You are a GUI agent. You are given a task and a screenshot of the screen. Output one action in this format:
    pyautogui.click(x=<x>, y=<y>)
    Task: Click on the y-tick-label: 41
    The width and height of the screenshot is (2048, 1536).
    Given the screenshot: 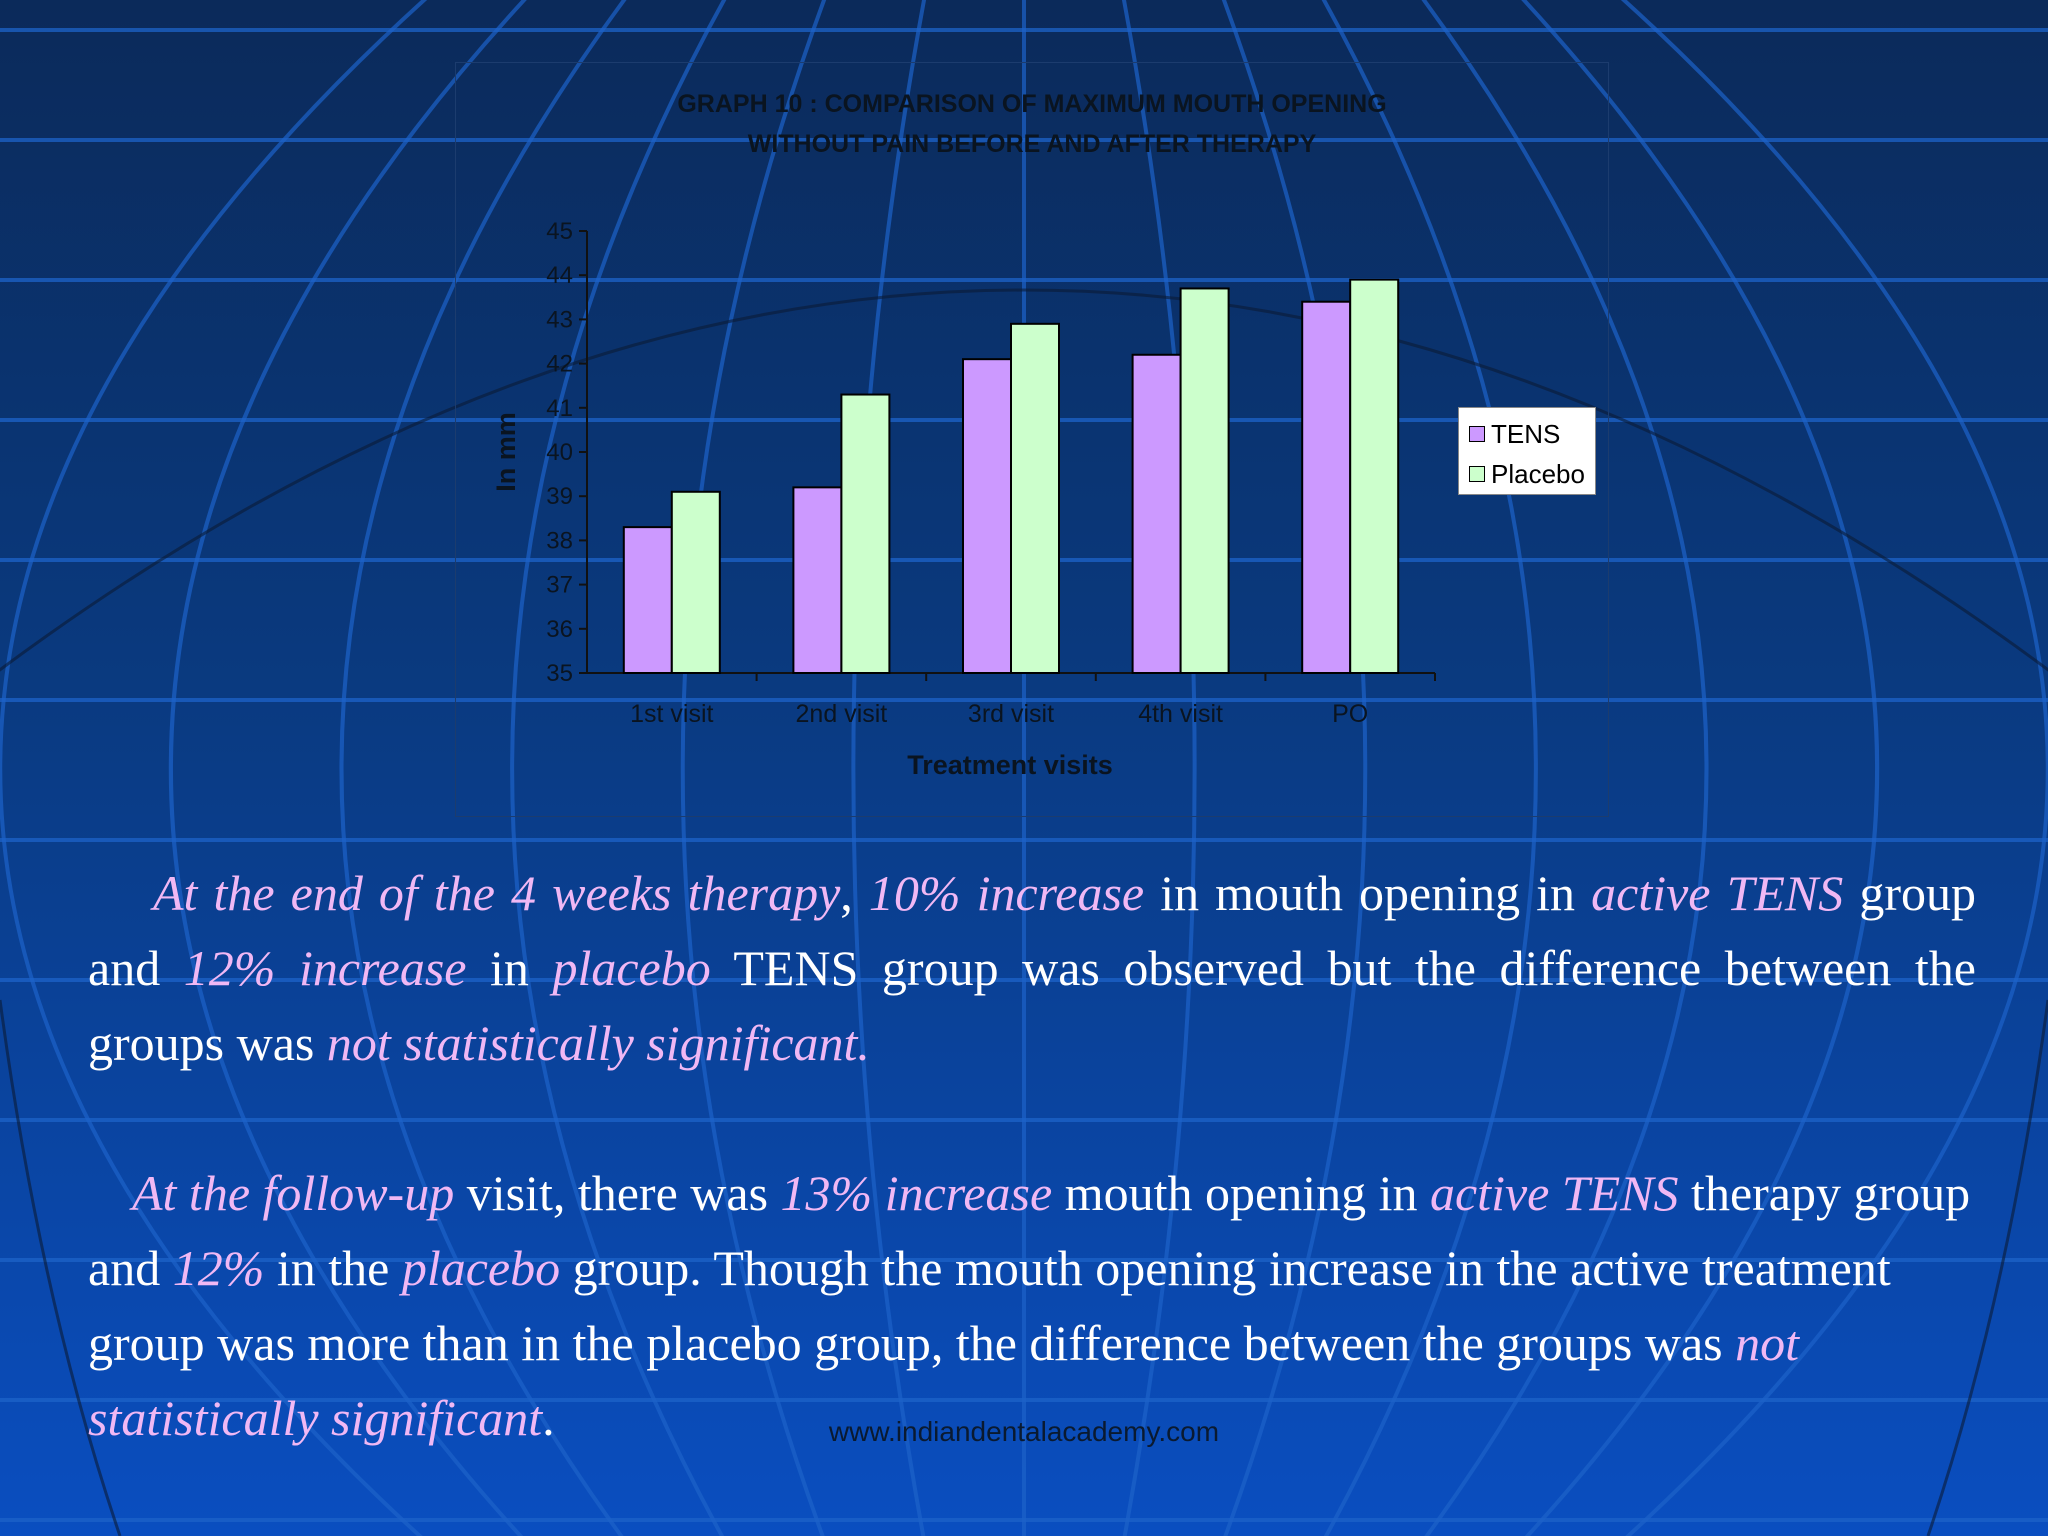 What is the action you would take?
    pyautogui.click(x=559, y=408)
    